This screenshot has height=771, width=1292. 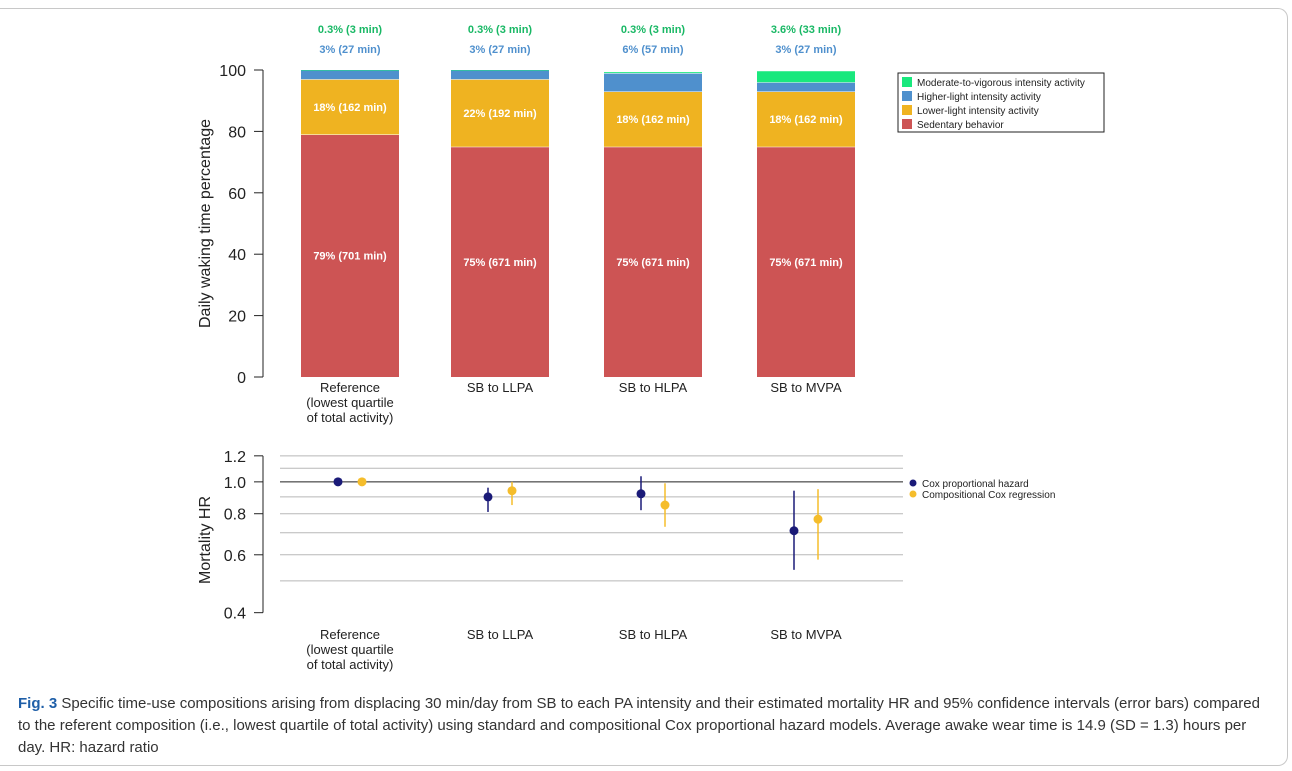 I want to click on hr-y-tick-label: 0.4, so click(x=235, y=614).